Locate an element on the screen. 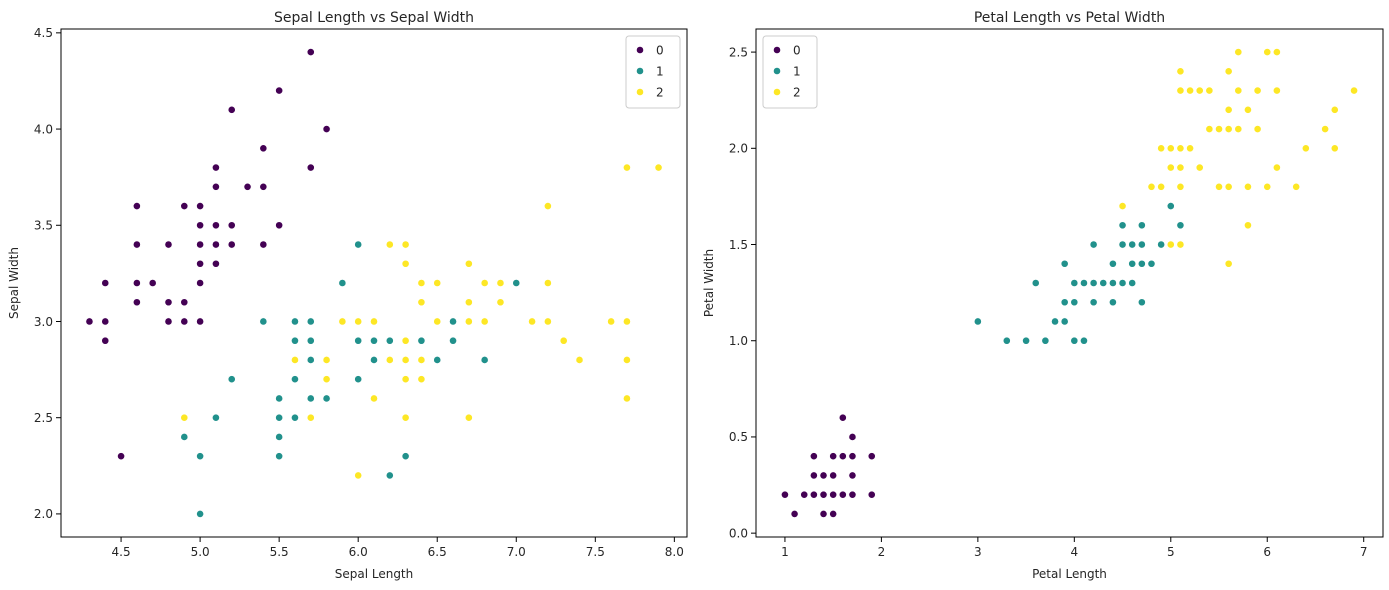 This screenshot has width=1389, height=590. sepal-legend: 0 1 2 is located at coordinates (653, 72).